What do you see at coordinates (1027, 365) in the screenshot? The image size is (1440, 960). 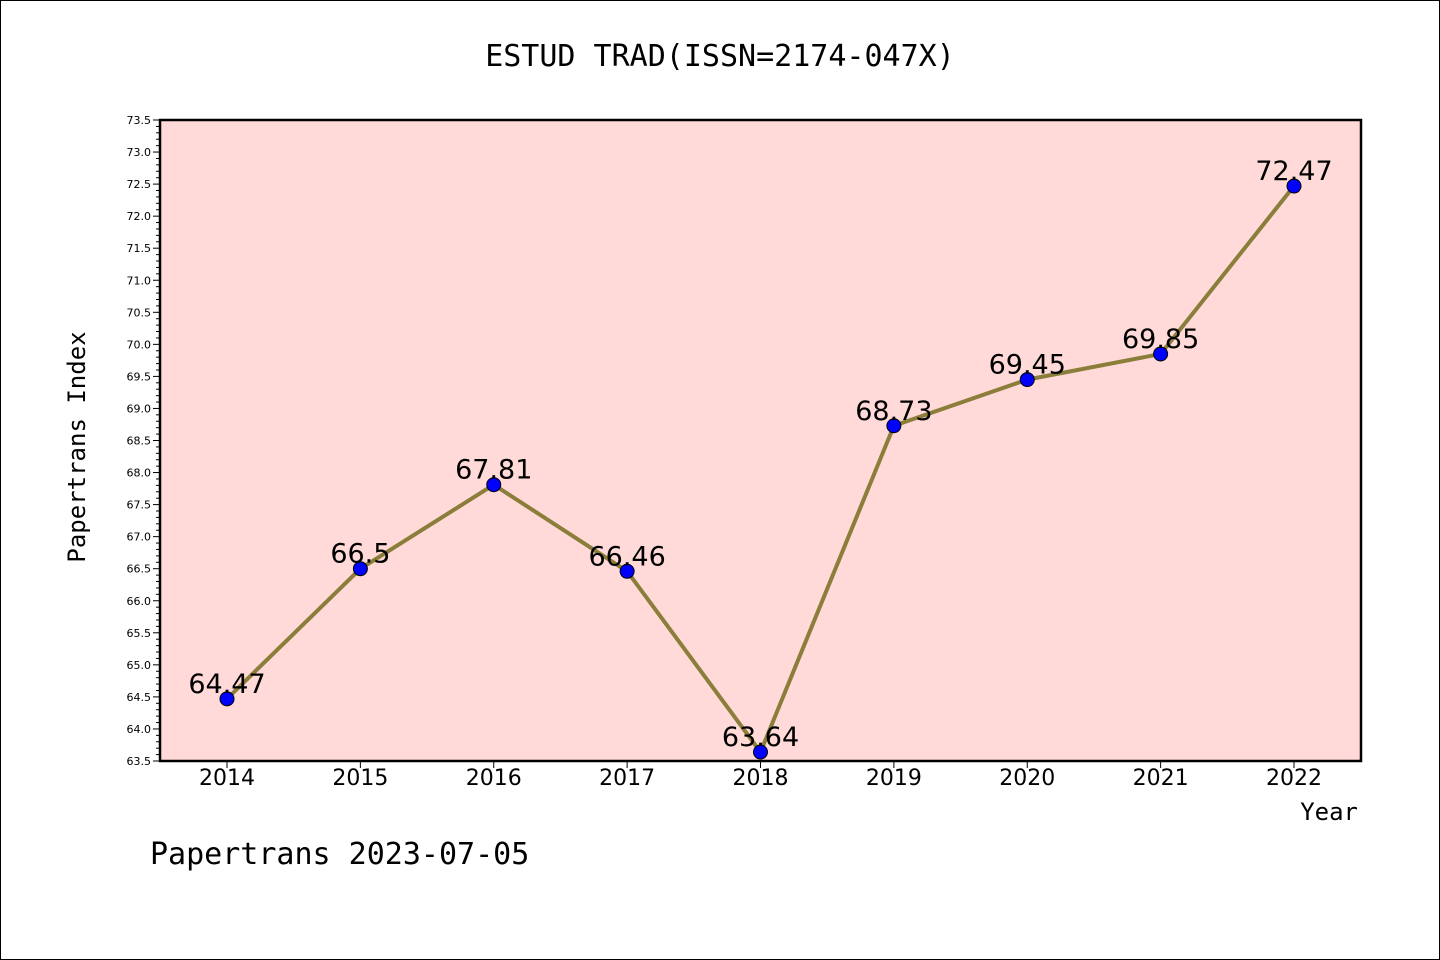 I see `data-label: 69.45` at bounding box center [1027, 365].